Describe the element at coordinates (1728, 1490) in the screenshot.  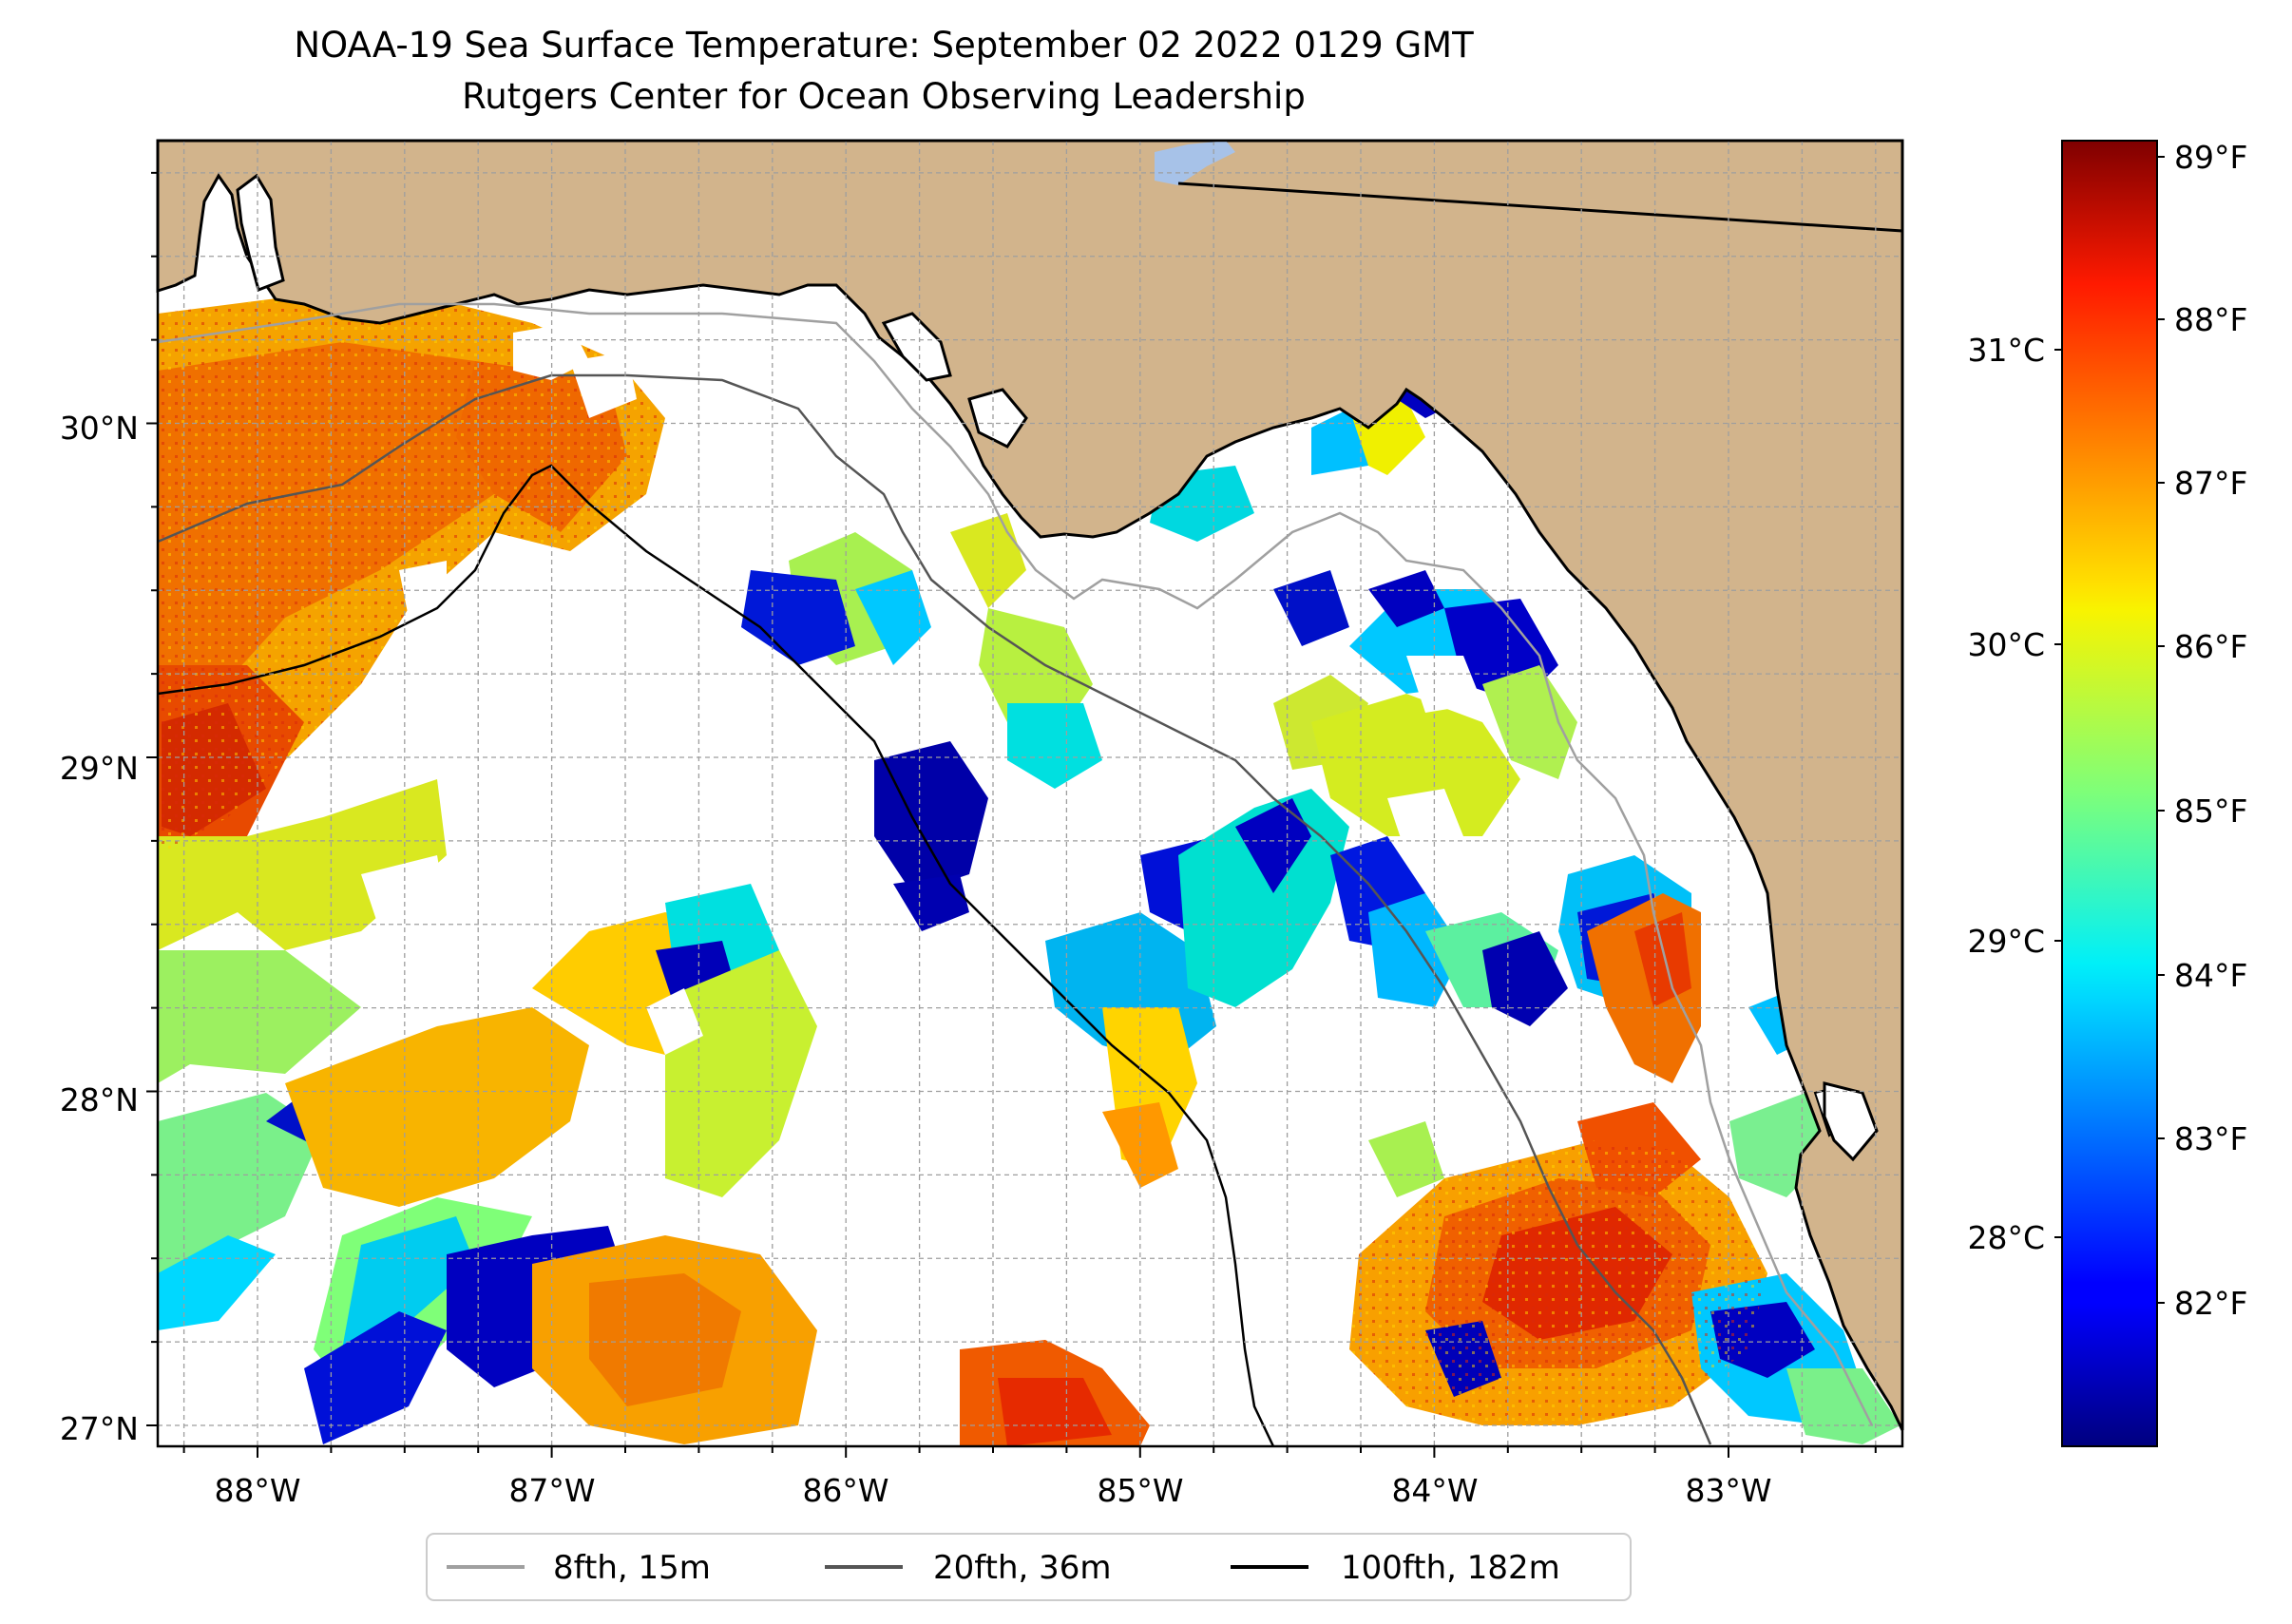
I see `lon-label: 83°W` at that location.